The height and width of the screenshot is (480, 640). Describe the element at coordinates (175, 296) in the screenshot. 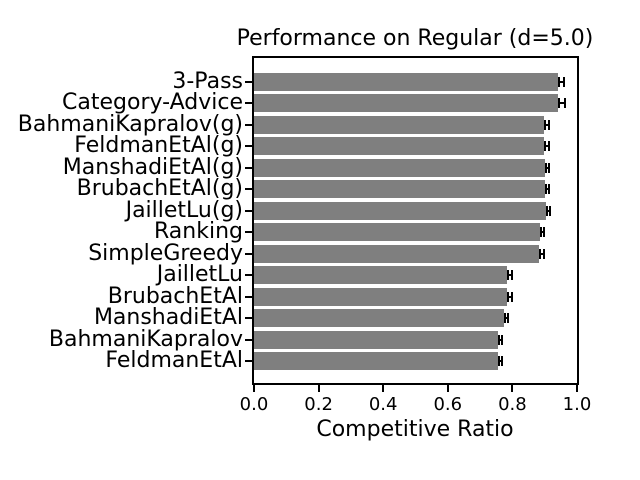

I see `y-tick-label: BrubachEtAl` at that location.